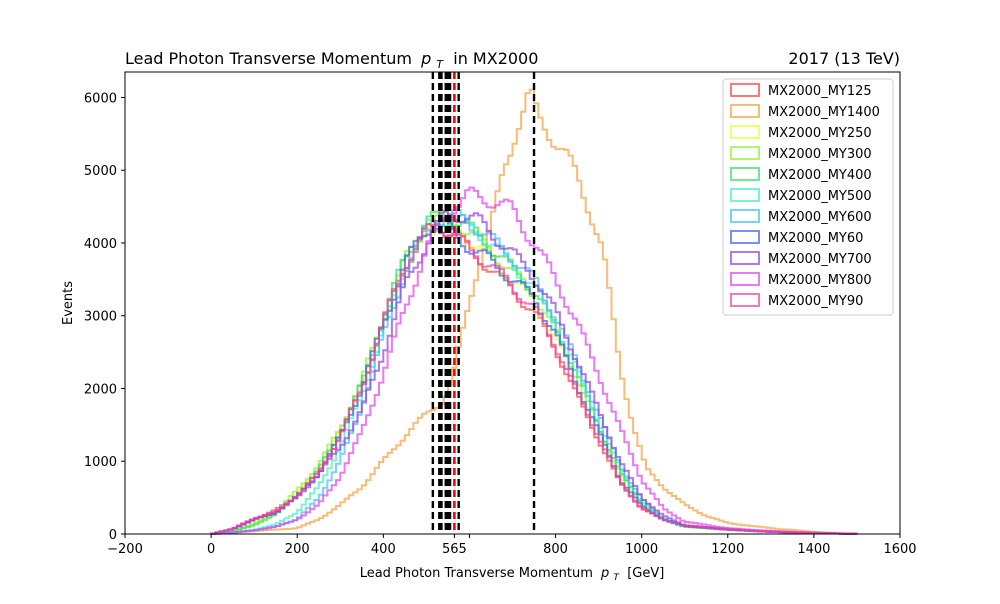 Image resolution: width=1000 pixels, height=604 pixels. Describe the element at coordinates (641, 549) in the screenshot. I see `x-tick-label: 1000` at that location.